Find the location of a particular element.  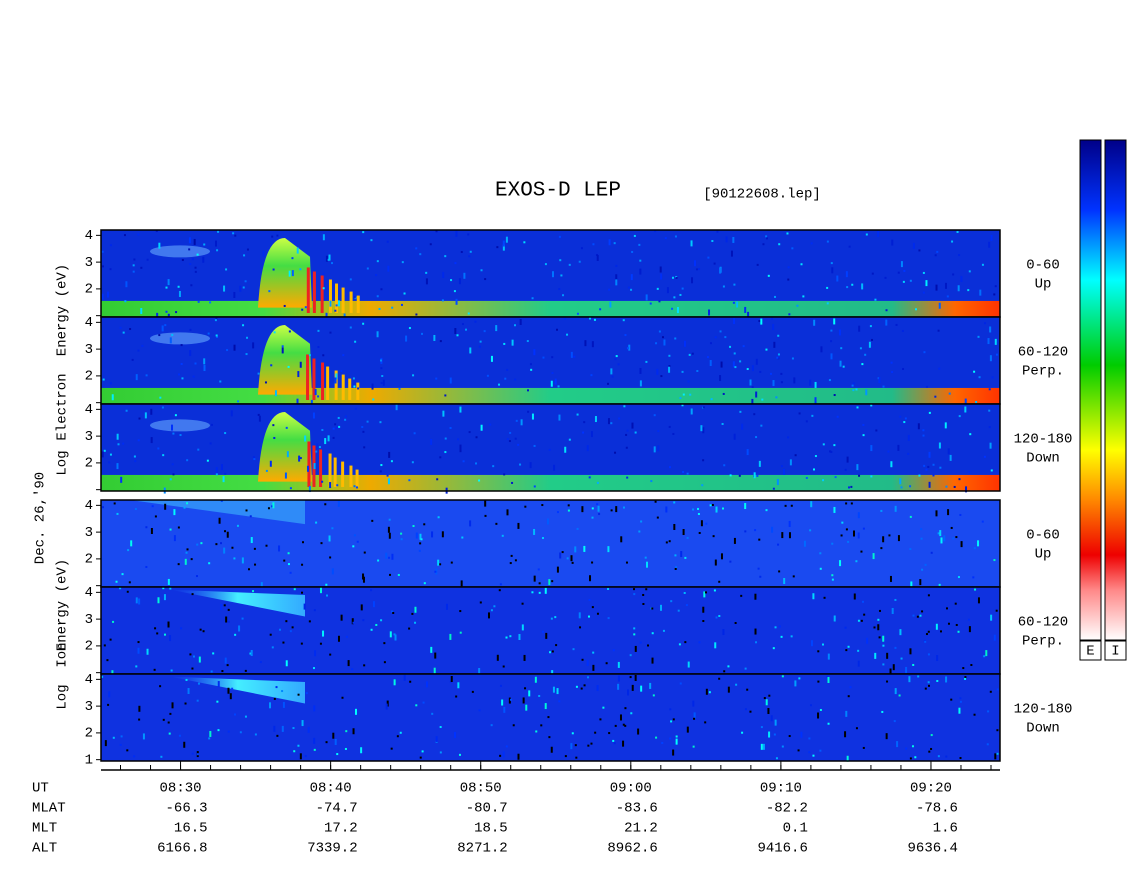

panel-label: 60-120 is located at coordinates (1043, 623).